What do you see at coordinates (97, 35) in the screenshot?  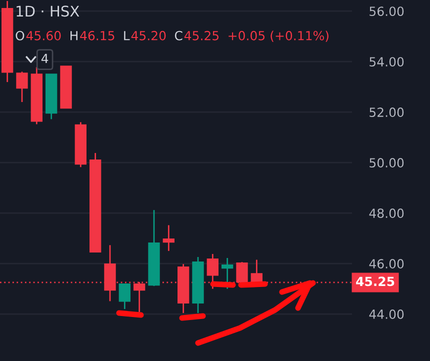 I see `annotation: 46.15` at bounding box center [97, 35].